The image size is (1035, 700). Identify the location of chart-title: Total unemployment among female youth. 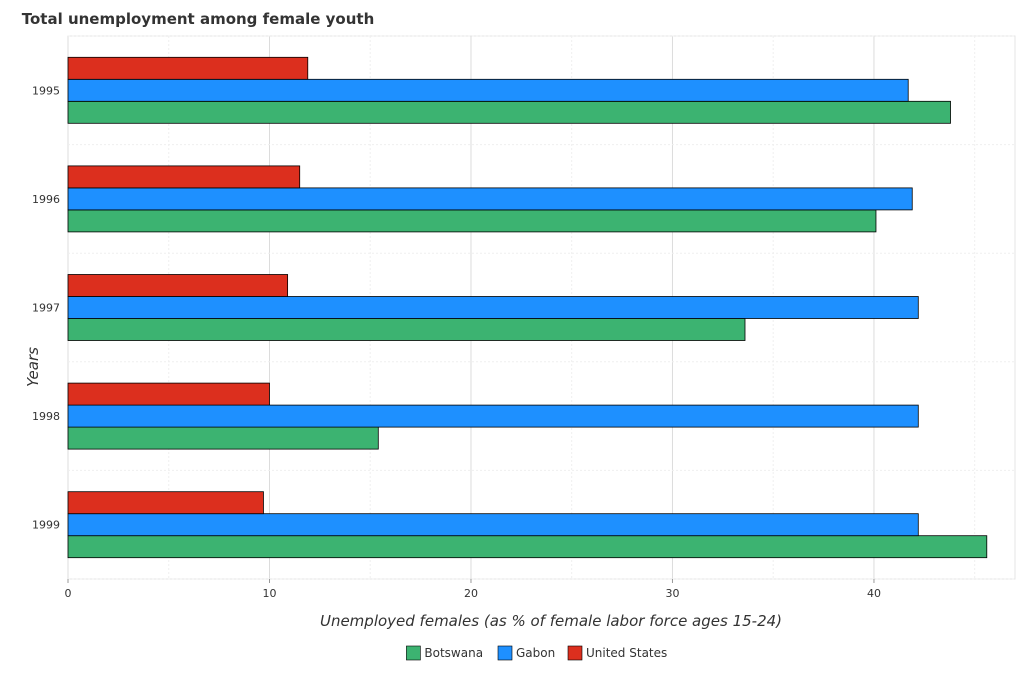
(198, 19).